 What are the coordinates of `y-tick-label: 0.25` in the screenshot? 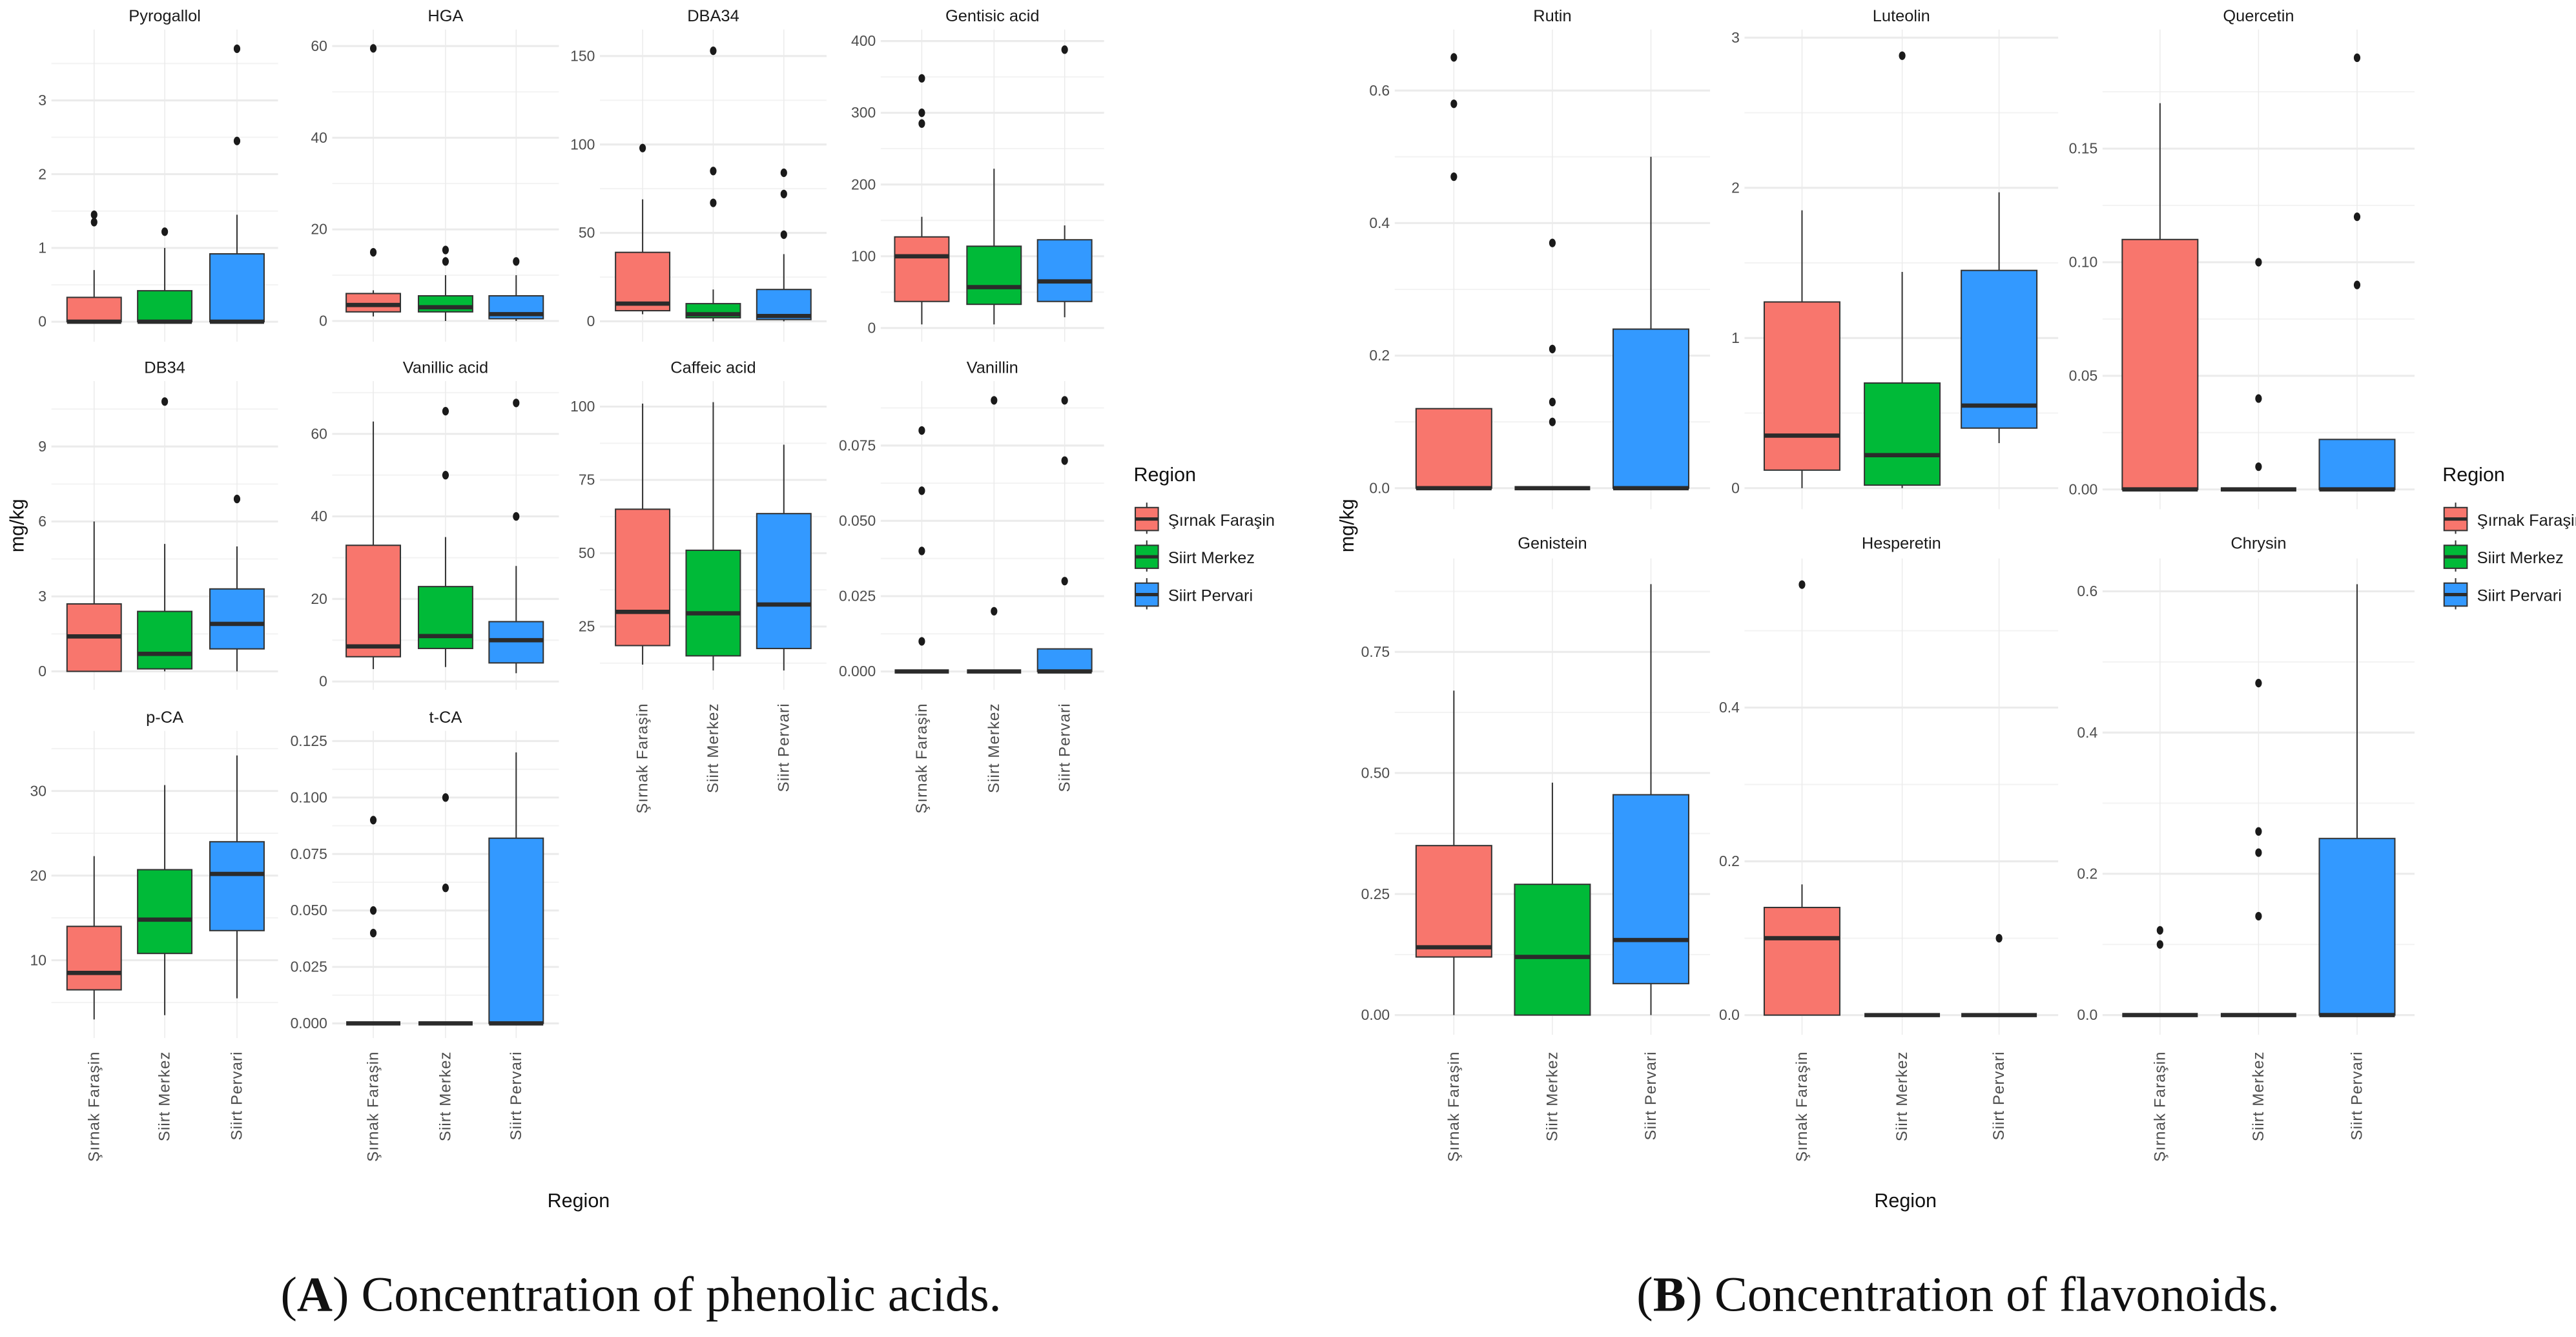 It's located at (1375, 894).